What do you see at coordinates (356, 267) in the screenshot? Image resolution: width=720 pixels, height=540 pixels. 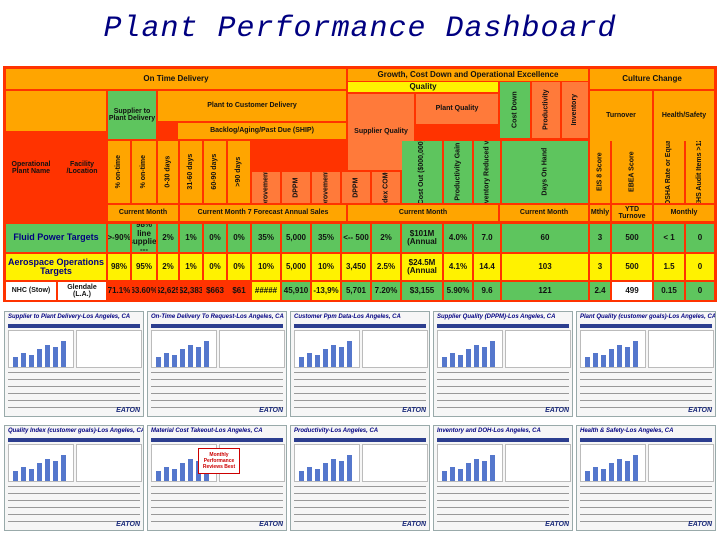 I see `aero-cell-10: 3,450` at bounding box center [356, 267].